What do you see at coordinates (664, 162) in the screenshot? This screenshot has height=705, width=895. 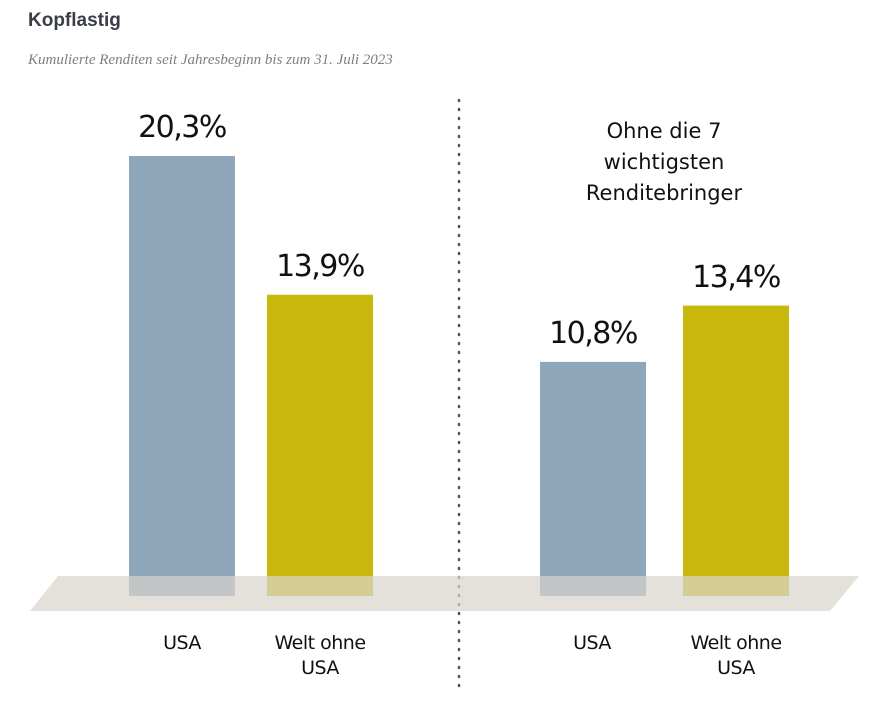 I see `panel-annotation: Ohne die 7 wichtigsten Renditebringer` at bounding box center [664, 162].